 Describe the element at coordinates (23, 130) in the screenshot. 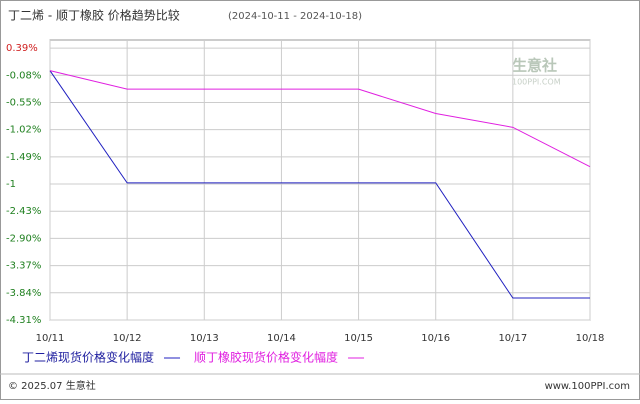

I see `y-tick-label: -1.02%` at that location.